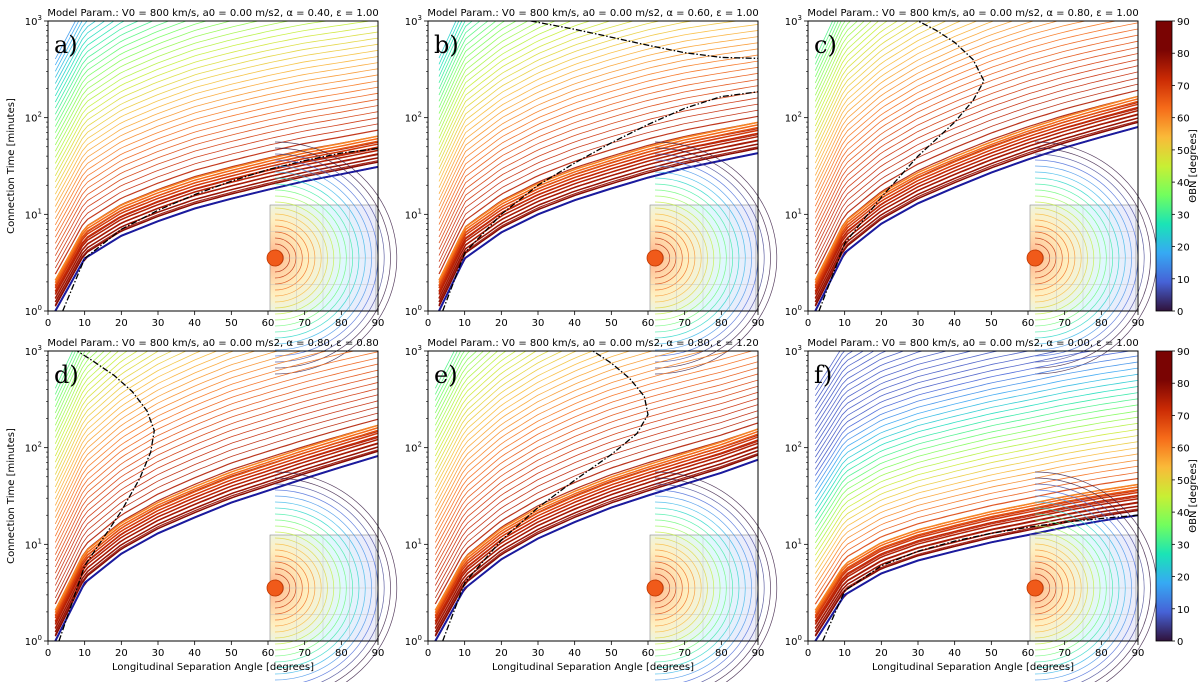 This screenshot has width=1200, height=682. I want to click on colorbar-top: 0 10 20 30 40 50 60 70 80 90 ΘBN [degrees], so click(1177, 167).